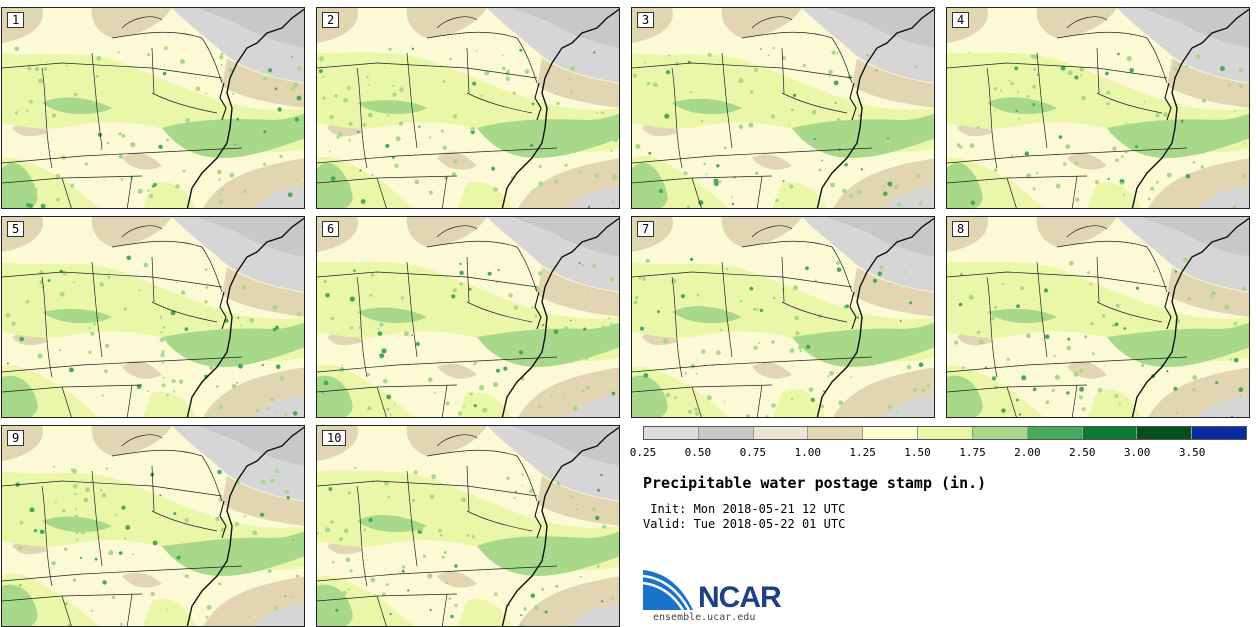 Image resolution: width=1260 pixels, height=627 pixels. What do you see at coordinates (16, 229) in the screenshot?
I see `panel-label: 5` at bounding box center [16, 229].